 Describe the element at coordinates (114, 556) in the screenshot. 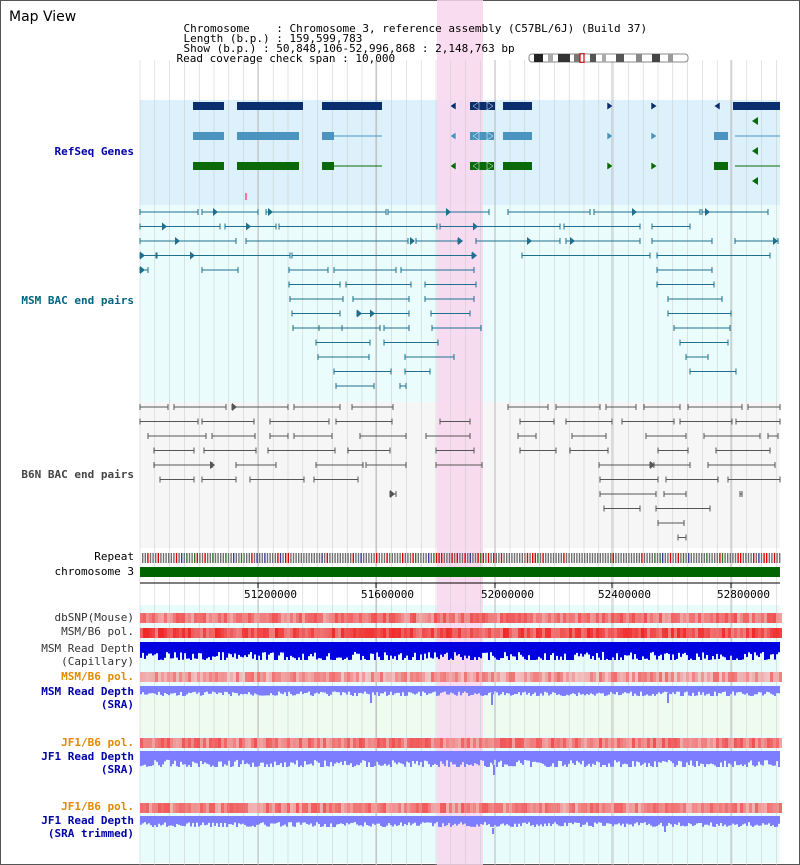

I see `track-label-repeat: Repeat` at that location.